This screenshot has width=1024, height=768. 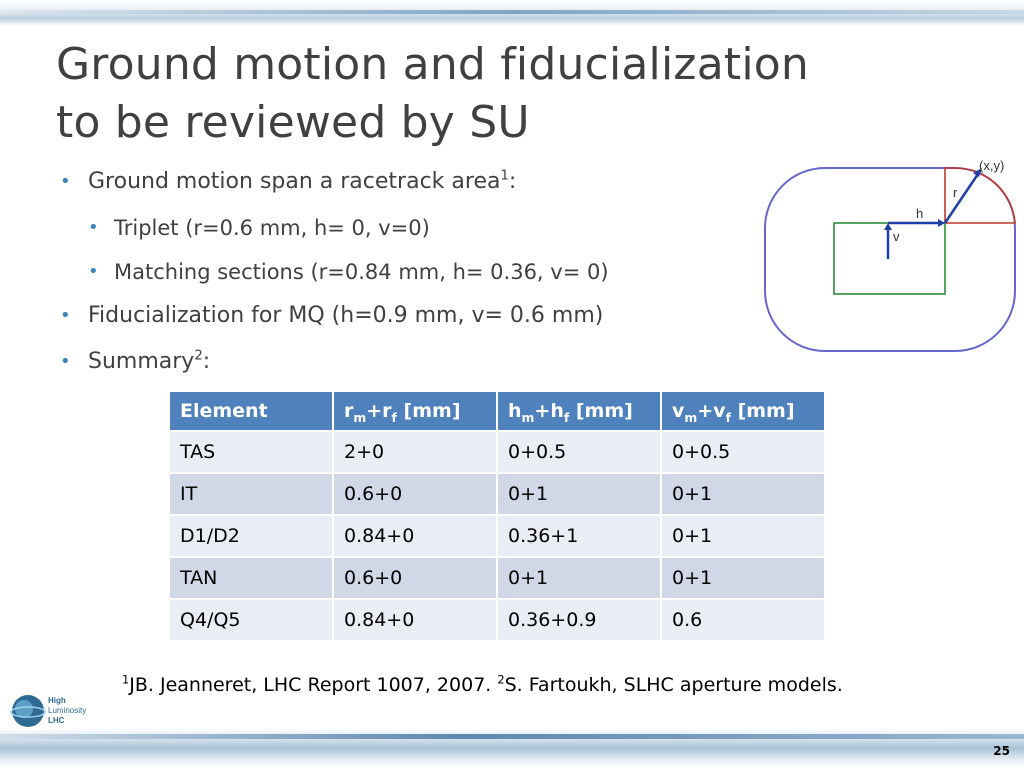 I want to click on logo-ring-icon, so click(x=28, y=712).